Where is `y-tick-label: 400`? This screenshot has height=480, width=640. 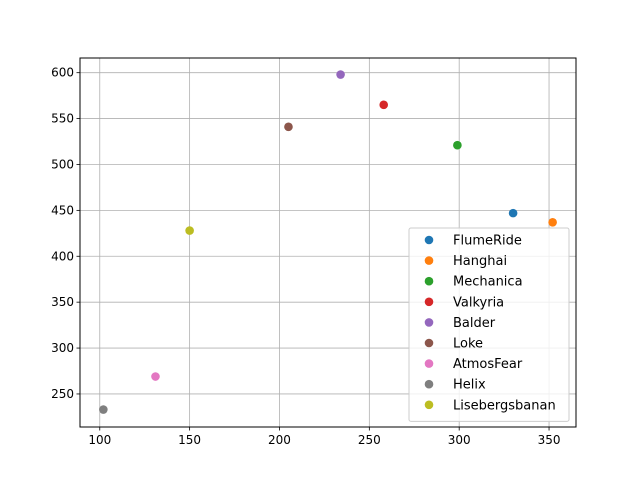
y-tick-label: 400 is located at coordinates (62, 256).